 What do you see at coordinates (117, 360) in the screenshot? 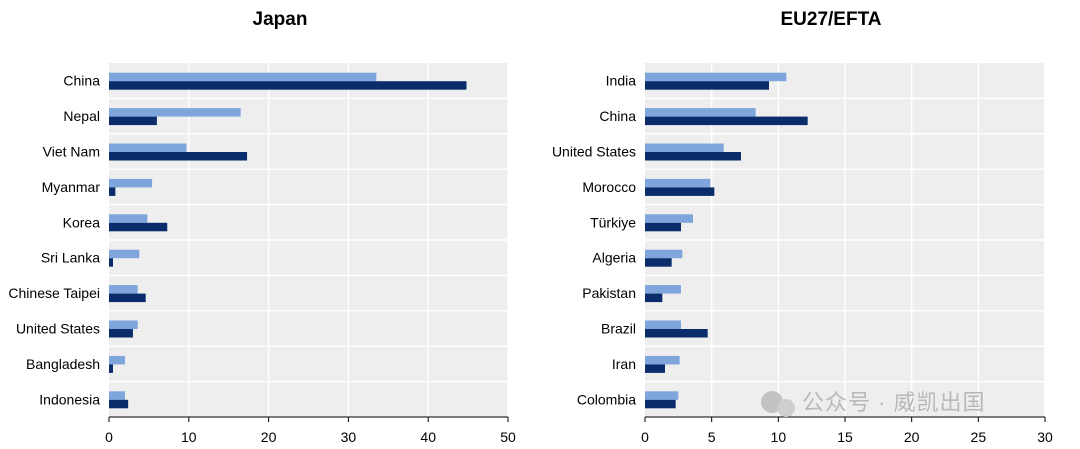
I see `bar-series-1-bangladesh` at bounding box center [117, 360].